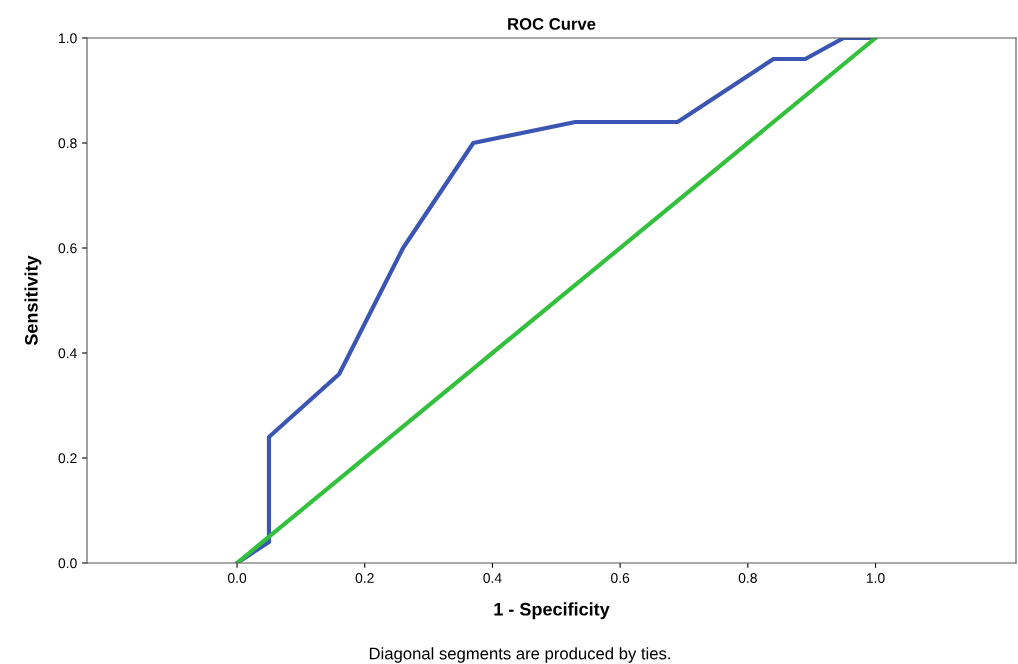 The width and height of the screenshot is (1018, 664). What do you see at coordinates (552, 24) in the screenshot?
I see `chart-title: ROC Curve` at bounding box center [552, 24].